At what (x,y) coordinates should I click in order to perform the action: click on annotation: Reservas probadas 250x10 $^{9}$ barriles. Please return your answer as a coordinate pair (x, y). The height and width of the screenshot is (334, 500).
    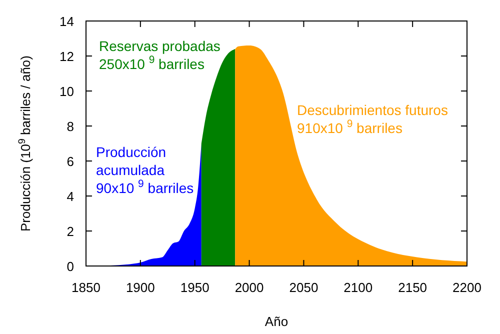
    Looking at the image, I should click on (159, 55).